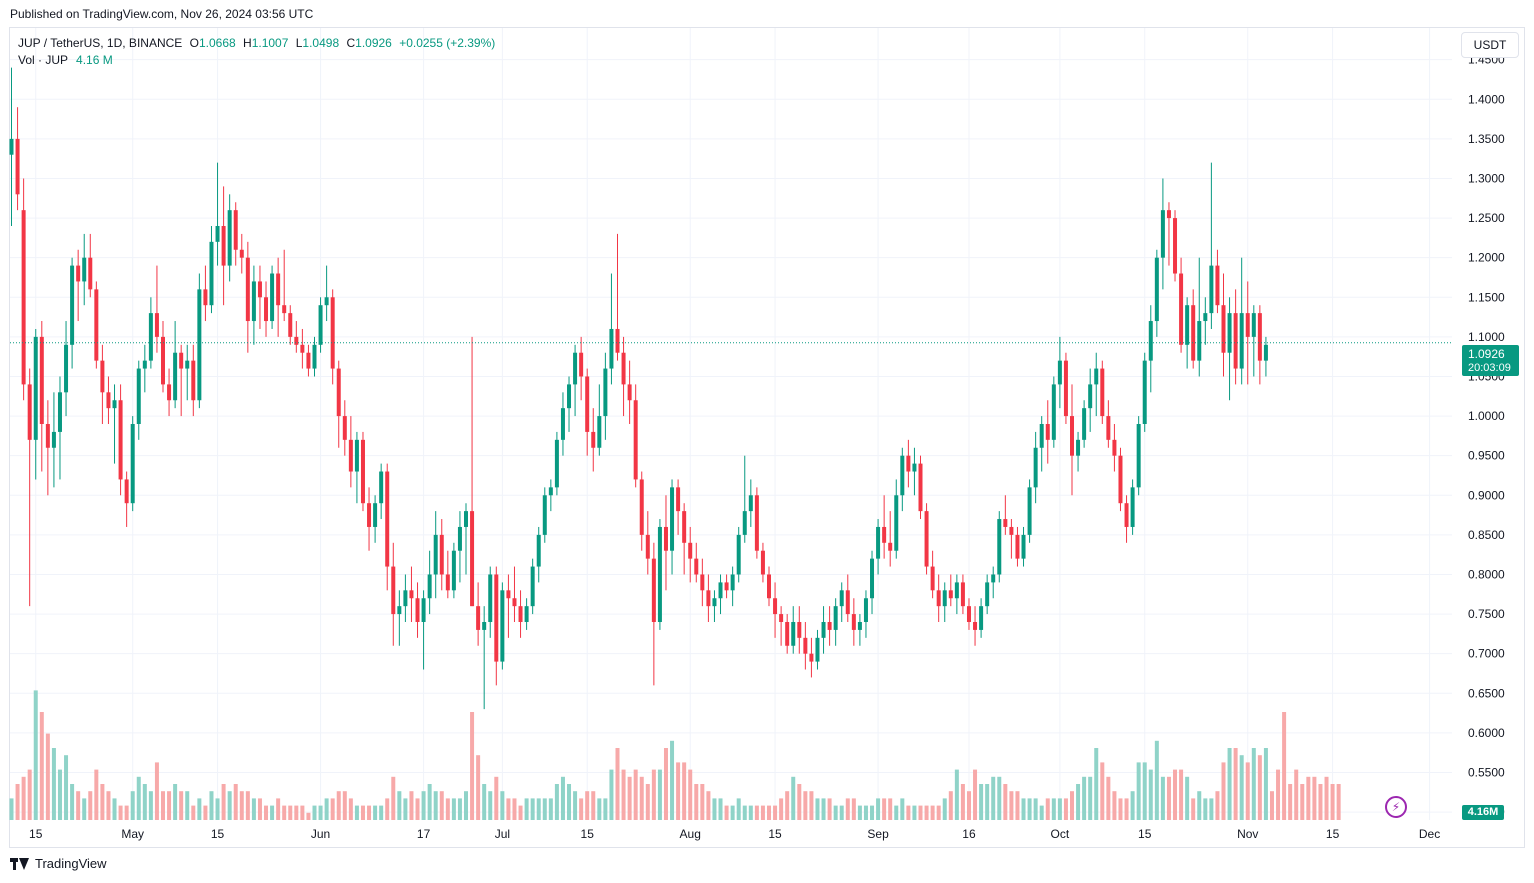  What do you see at coordinates (1486, 574) in the screenshot?
I see `y-tick-label: 0.8000` at bounding box center [1486, 574].